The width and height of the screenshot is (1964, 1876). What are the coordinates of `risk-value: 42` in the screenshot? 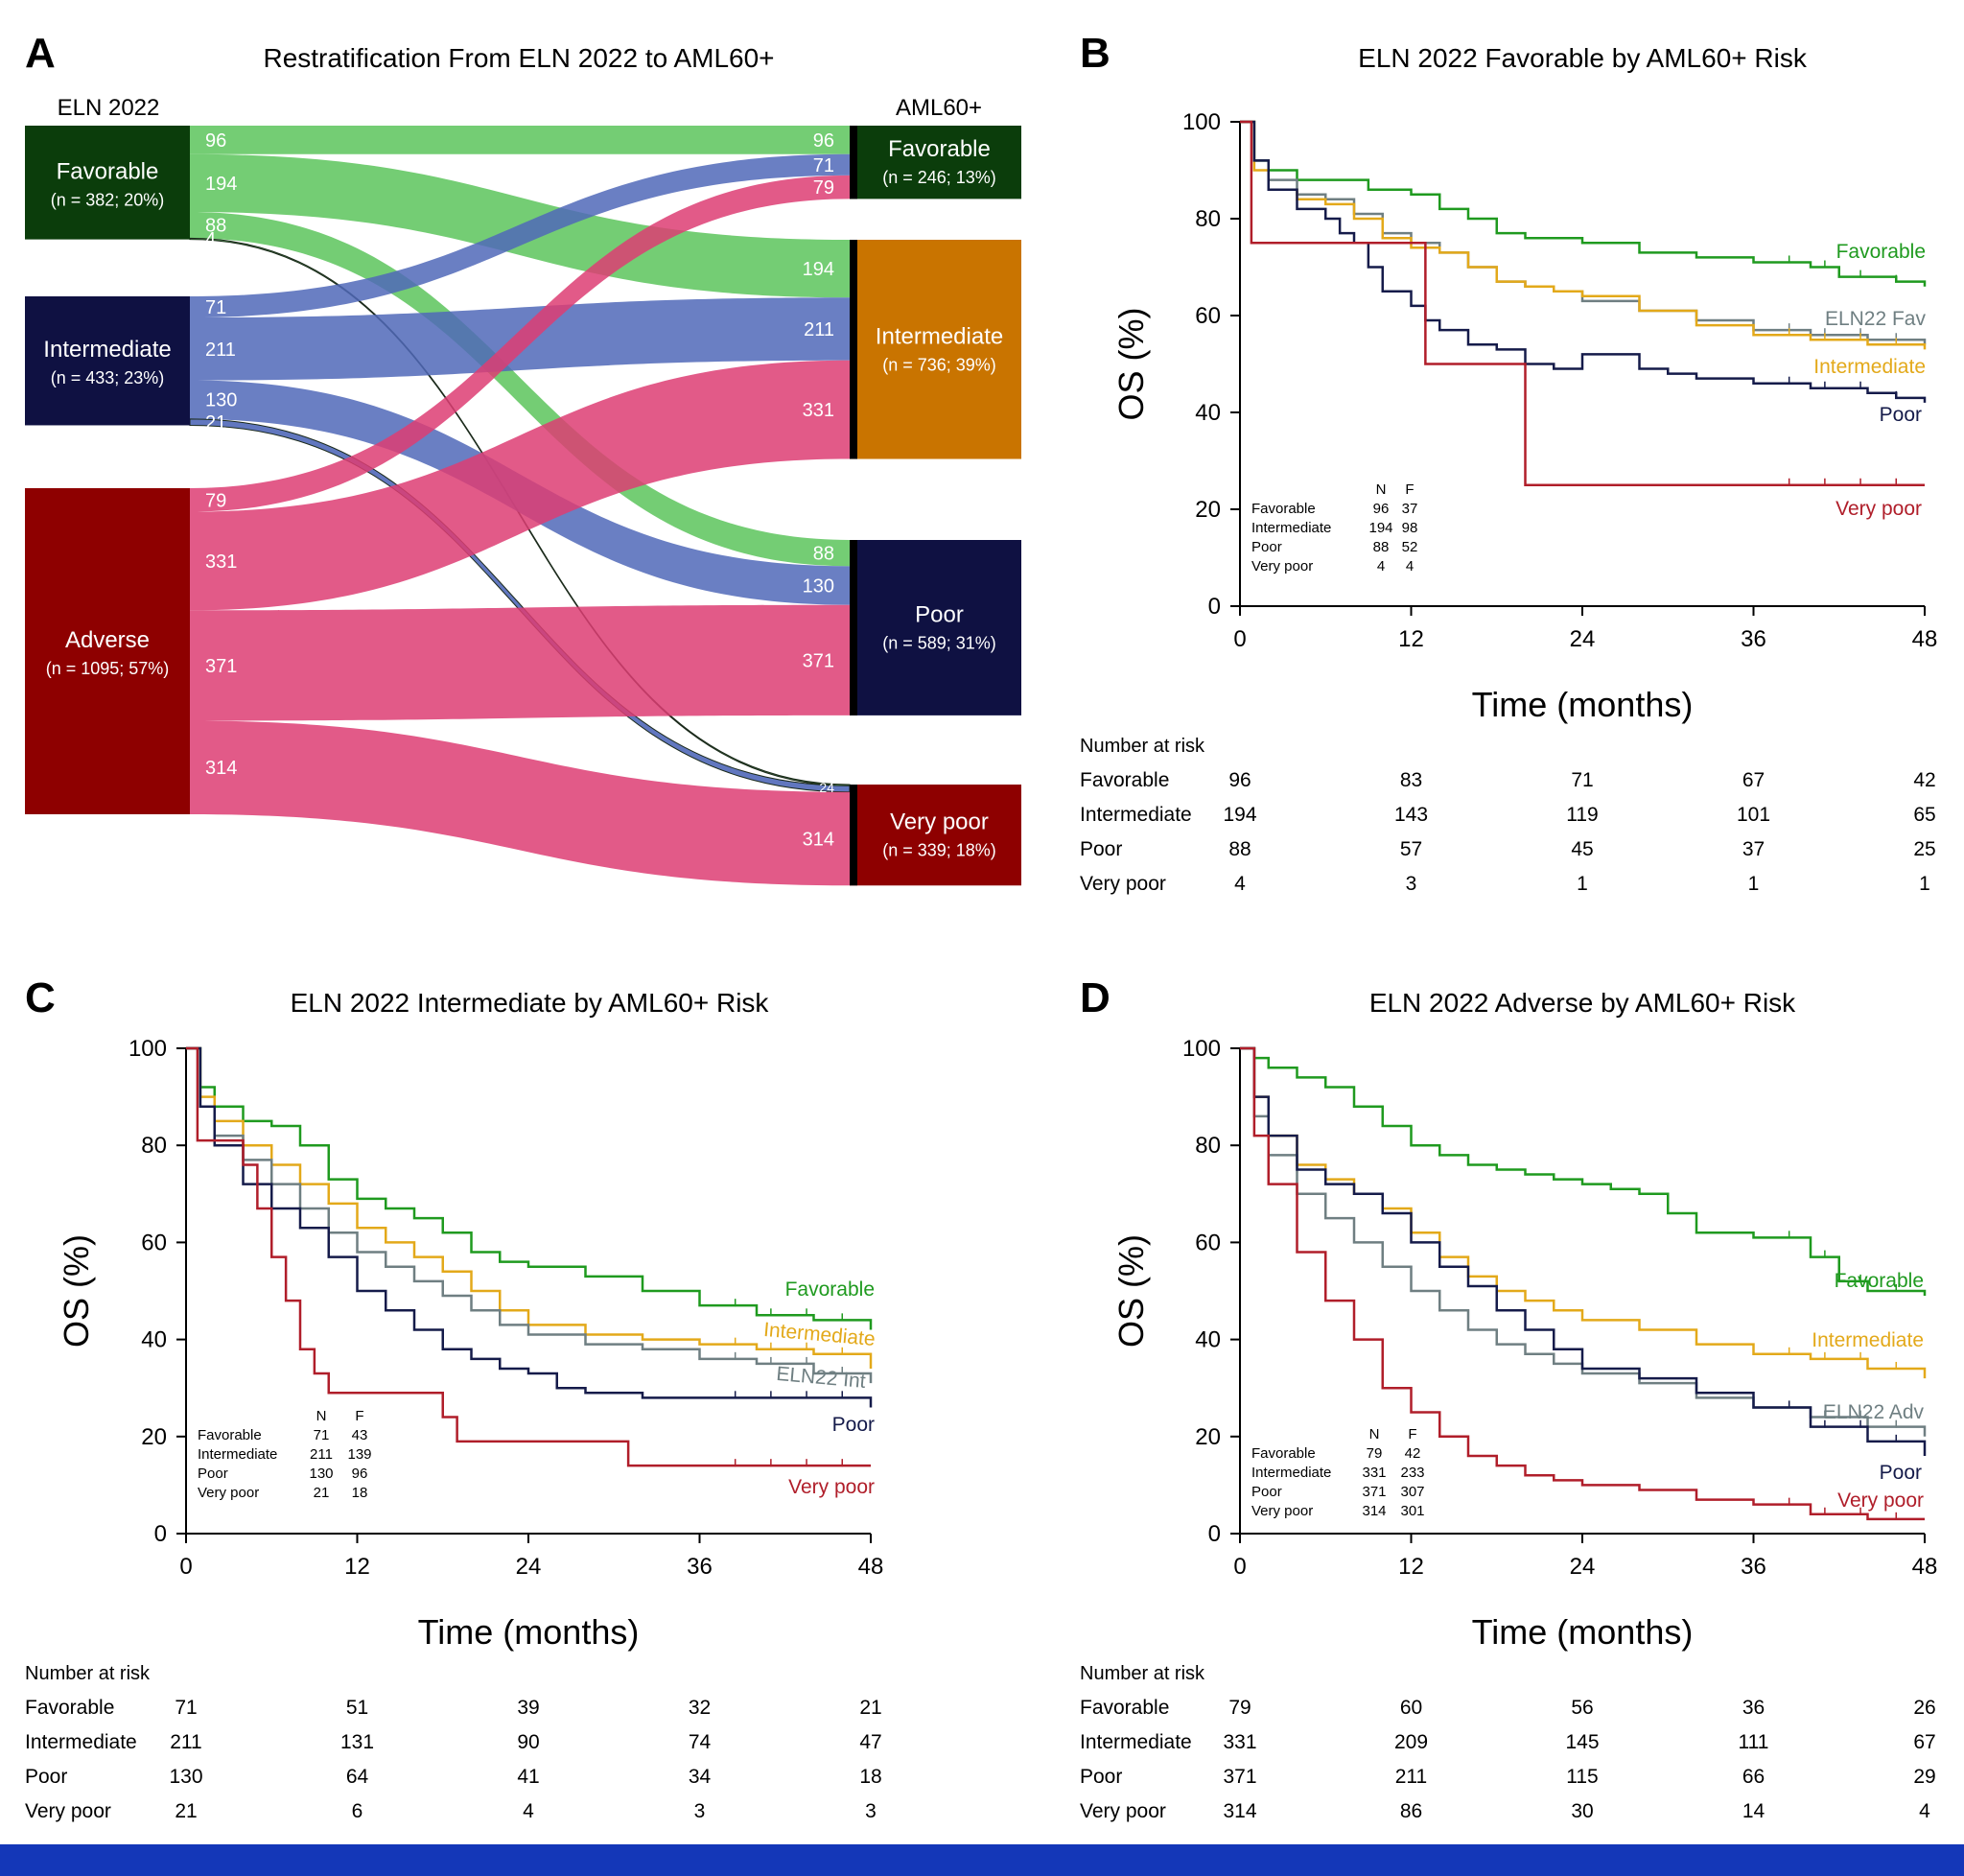 It's located at (1924, 780).